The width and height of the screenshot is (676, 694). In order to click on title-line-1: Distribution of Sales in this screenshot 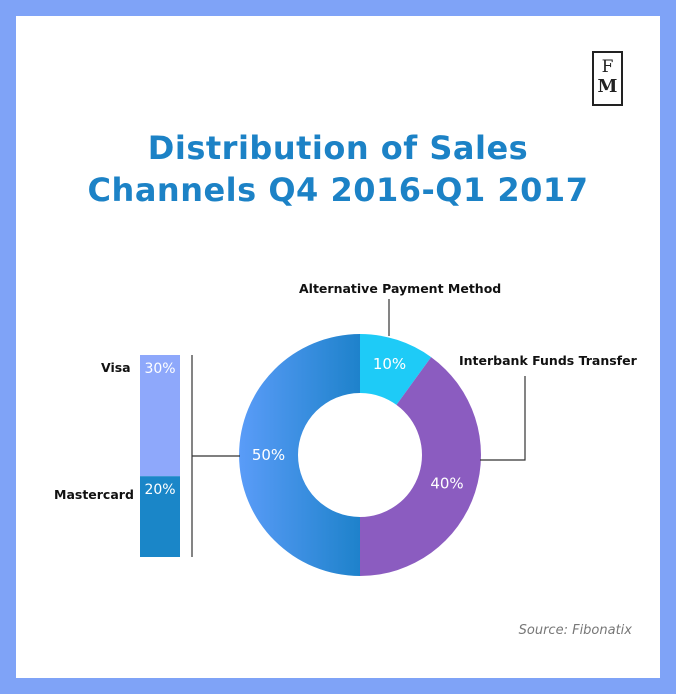, I will do `click(338, 148)`.